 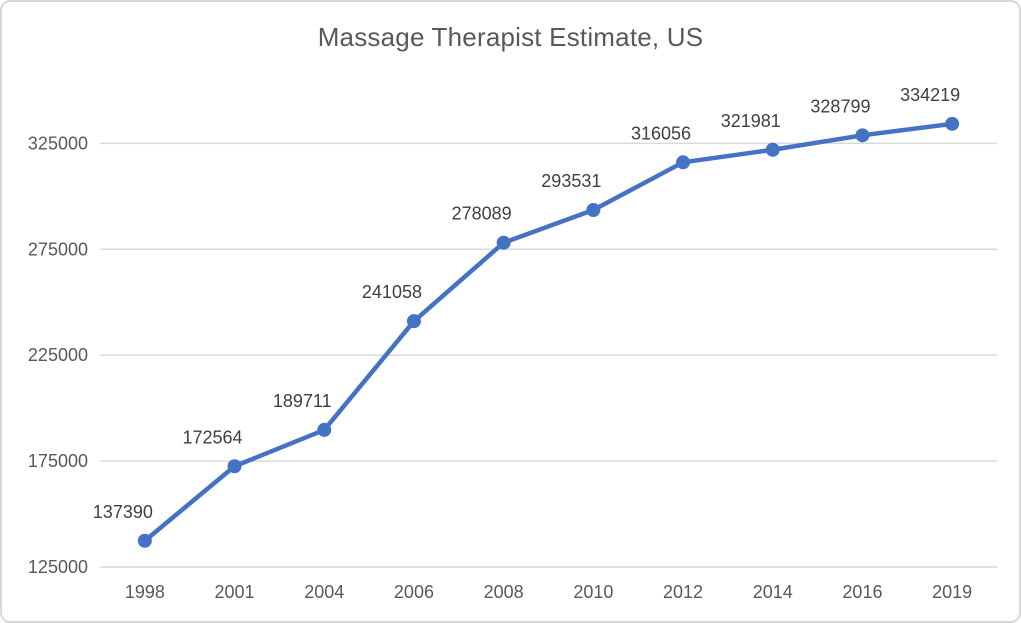 I want to click on x-axis-tick-label: 2004, so click(x=324, y=592).